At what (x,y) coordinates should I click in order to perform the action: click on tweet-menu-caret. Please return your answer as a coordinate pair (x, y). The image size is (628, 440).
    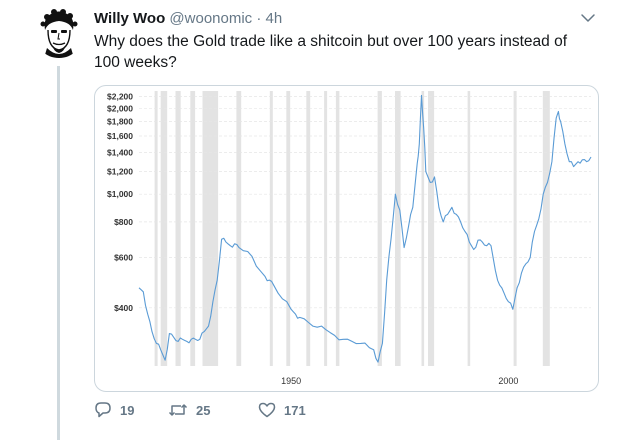
    Looking at the image, I should click on (588, 18).